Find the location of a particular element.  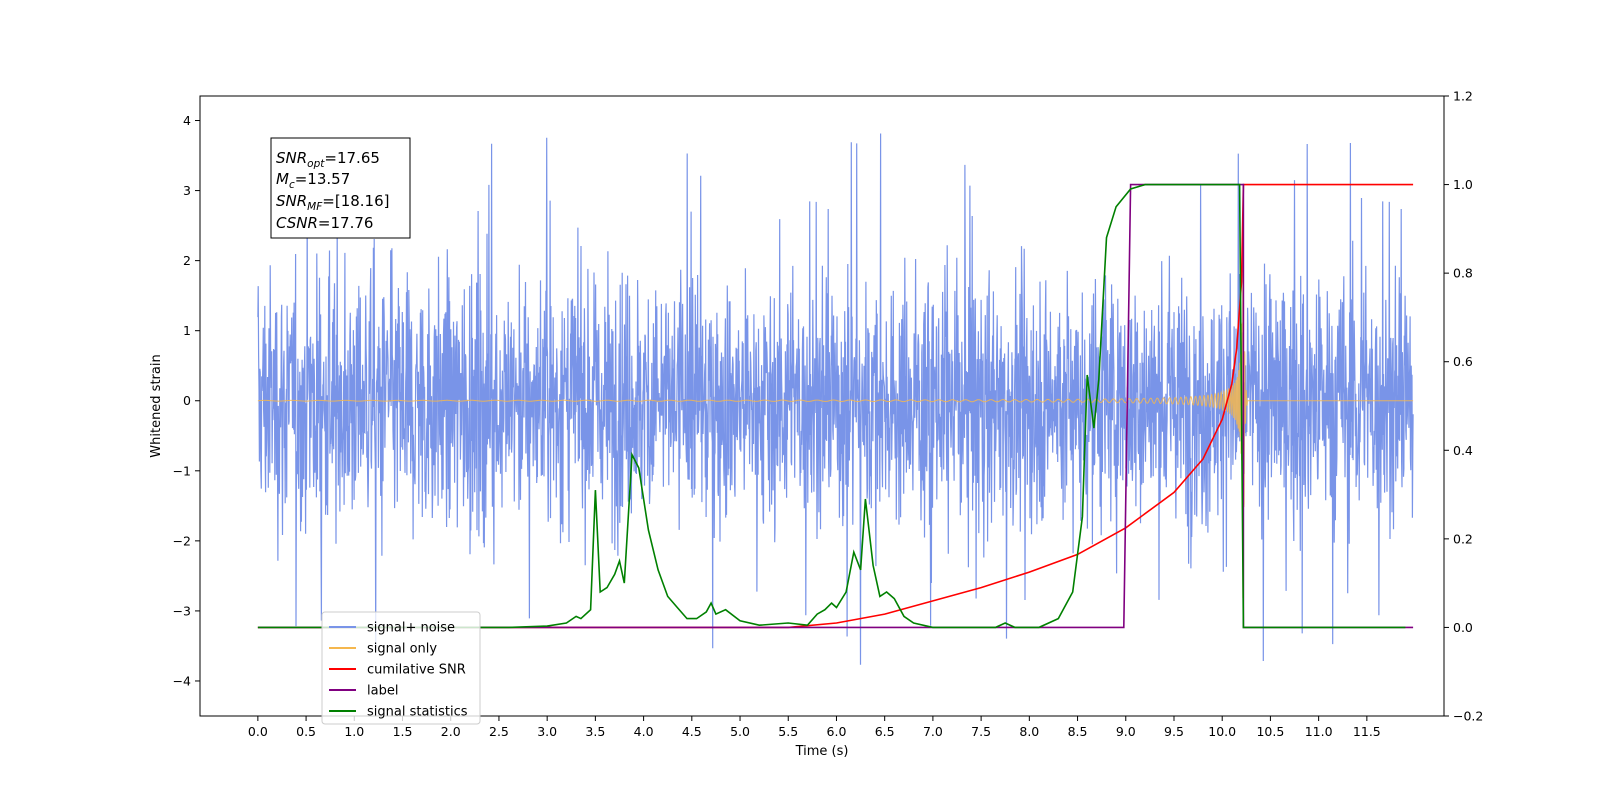

legend-label: cumilative SNR is located at coordinates (416, 670).